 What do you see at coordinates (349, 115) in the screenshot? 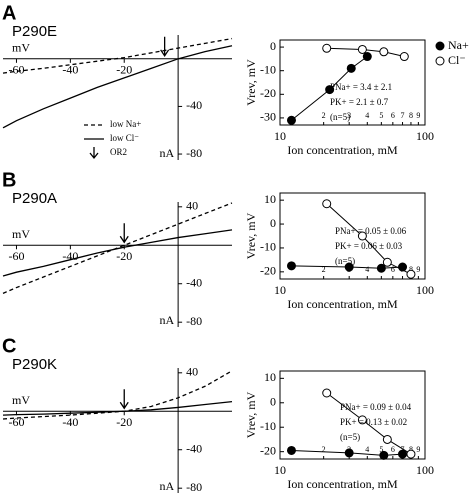
I see `x-tick-label: 3` at bounding box center [349, 115].